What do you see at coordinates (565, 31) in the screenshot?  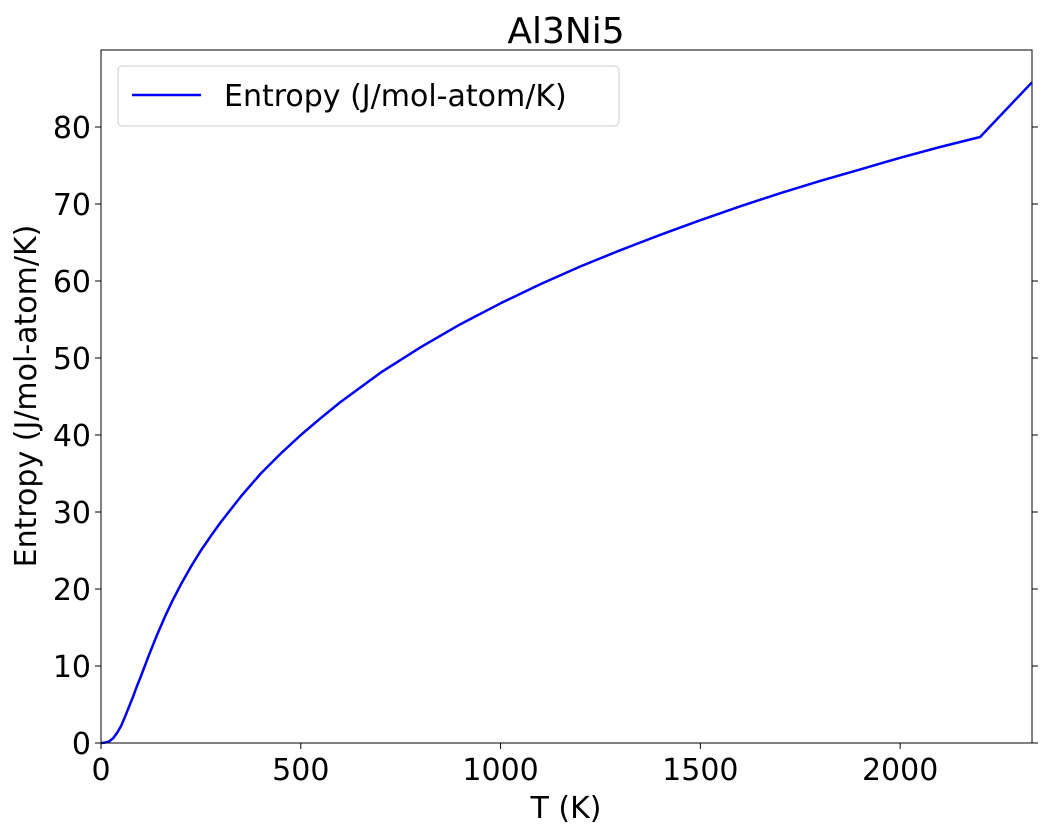 I see `chart-title: Al3Ni5` at bounding box center [565, 31].